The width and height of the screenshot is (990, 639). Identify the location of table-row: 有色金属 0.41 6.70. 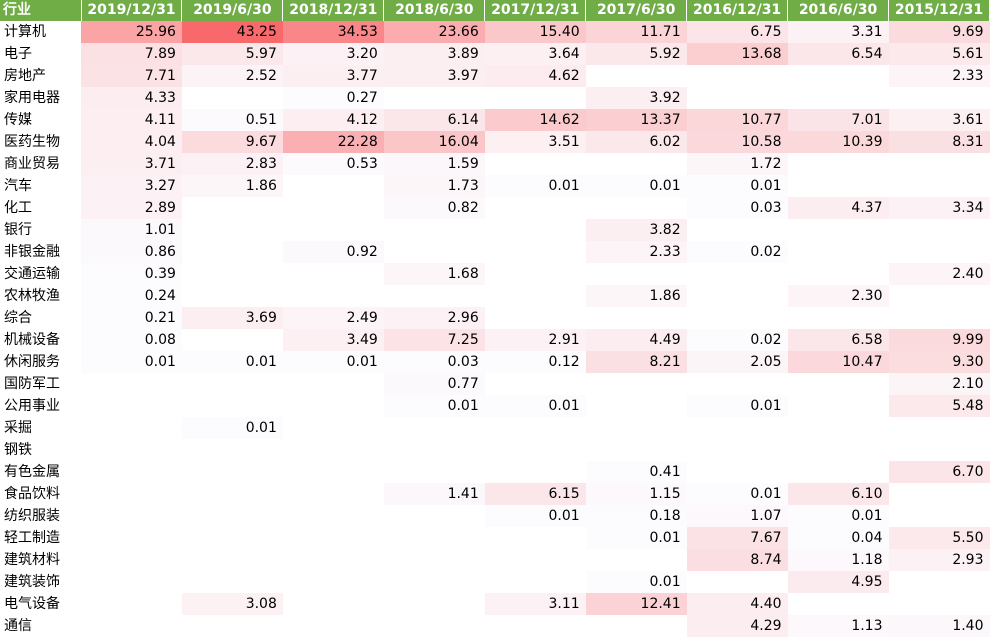
(495, 472).